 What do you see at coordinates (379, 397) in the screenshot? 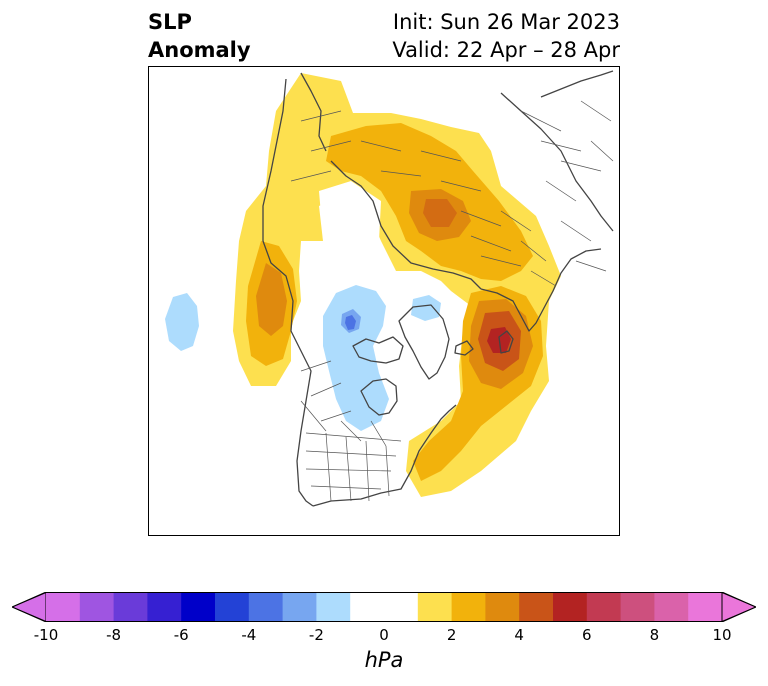
I see `coastline-hudson-bay` at bounding box center [379, 397].